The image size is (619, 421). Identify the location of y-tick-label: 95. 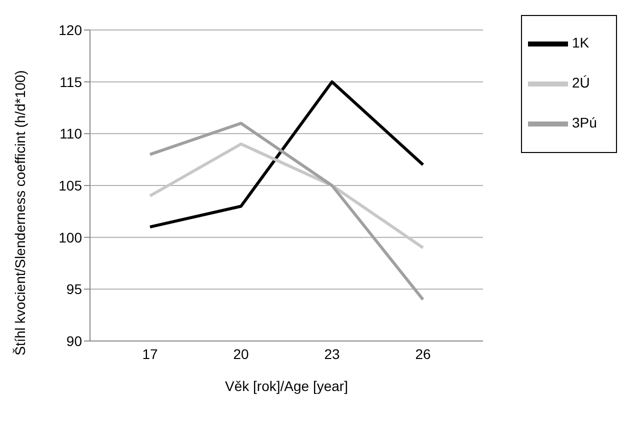
(74, 289).